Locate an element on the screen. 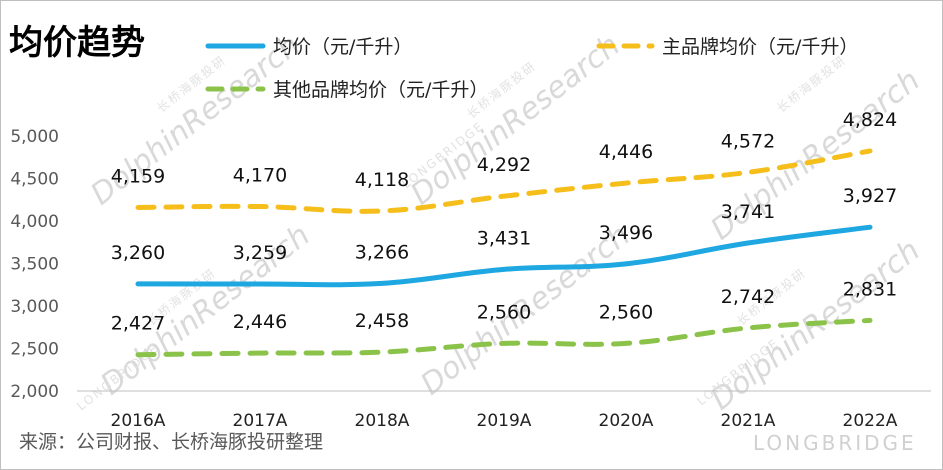 The width and height of the screenshot is (943, 470). data-label: 4,446 is located at coordinates (626, 152).